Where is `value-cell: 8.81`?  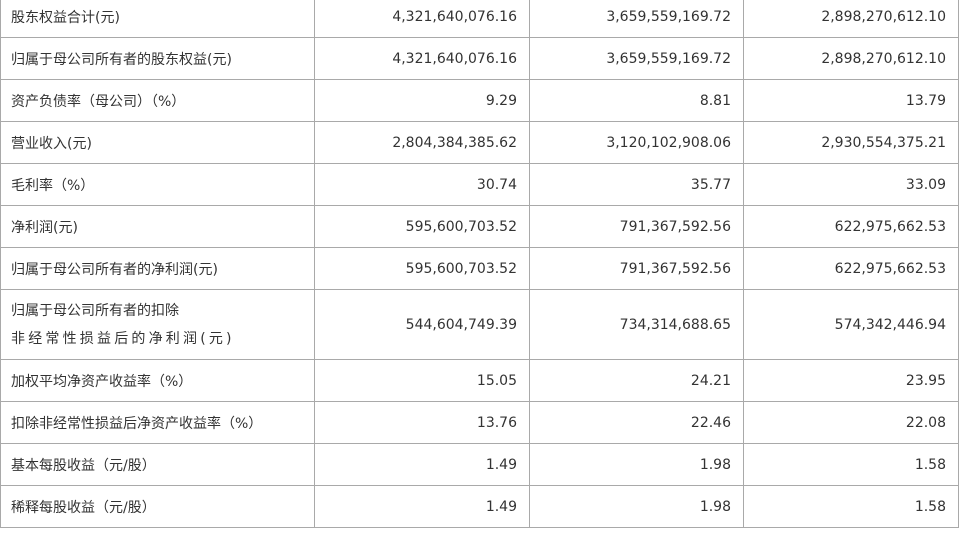
value-cell: 8.81 is located at coordinates (636, 100).